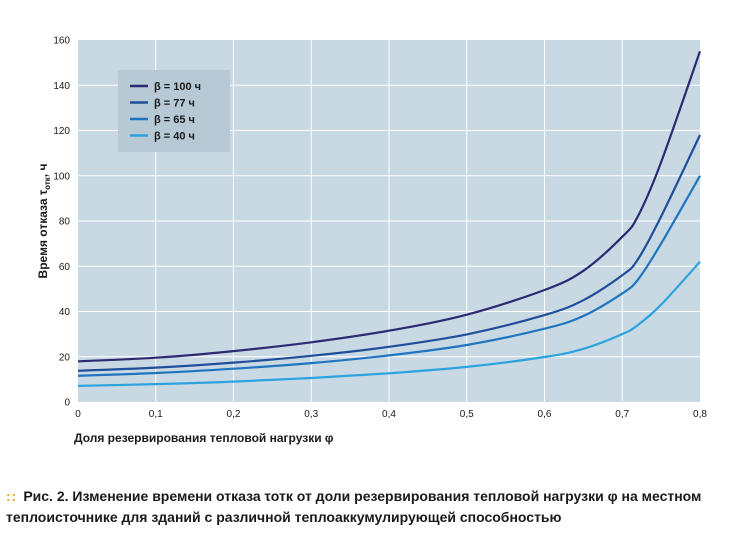  I want to click on legend-label: β = 77 ч, so click(174, 104).